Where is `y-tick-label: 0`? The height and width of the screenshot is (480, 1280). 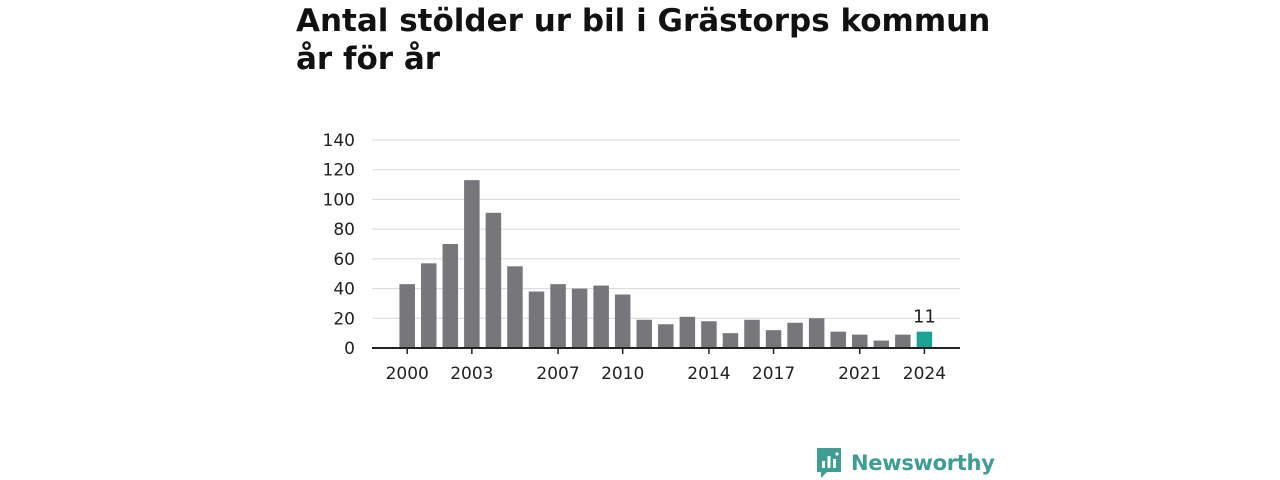
y-tick-label: 0 is located at coordinates (349, 349).